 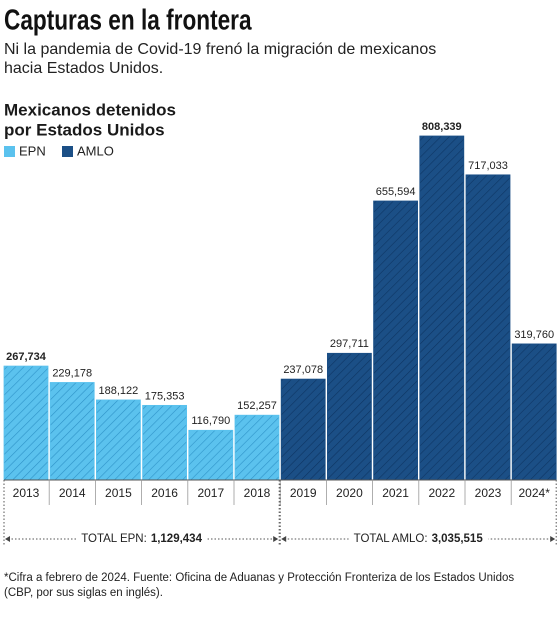 I want to click on x-tick-label: 2024*, so click(x=535, y=493).